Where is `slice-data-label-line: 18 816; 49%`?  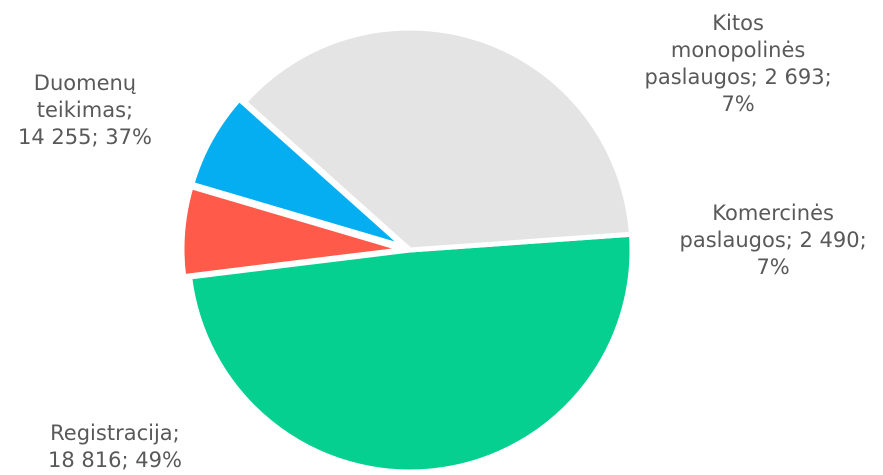 slice-data-label-line: 18 816; 49% is located at coordinates (115, 460).